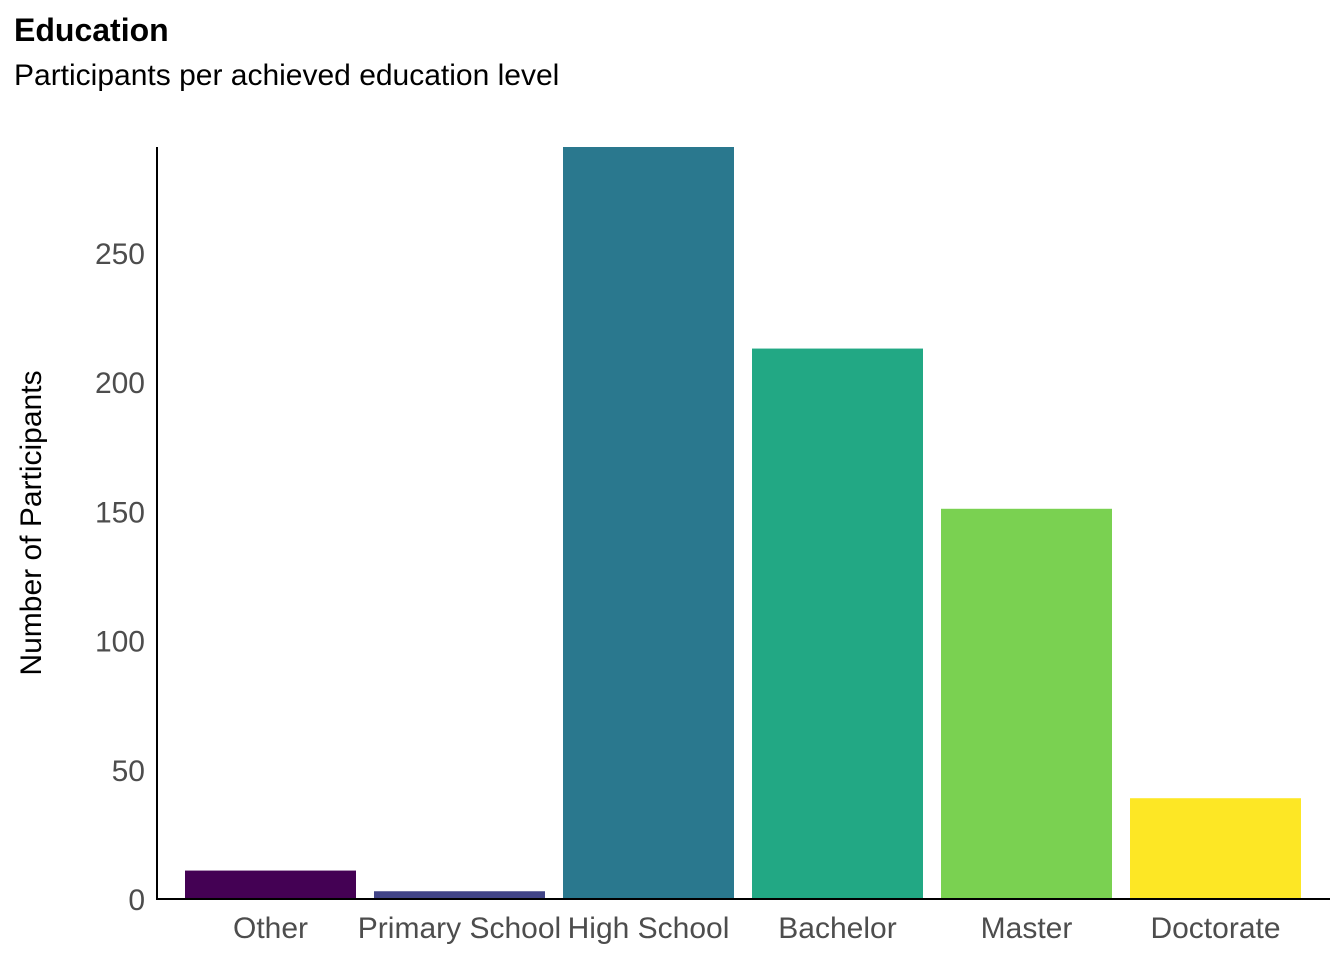  What do you see at coordinates (459, 895) in the screenshot?
I see `bar-primary-school` at bounding box center [459, 895].